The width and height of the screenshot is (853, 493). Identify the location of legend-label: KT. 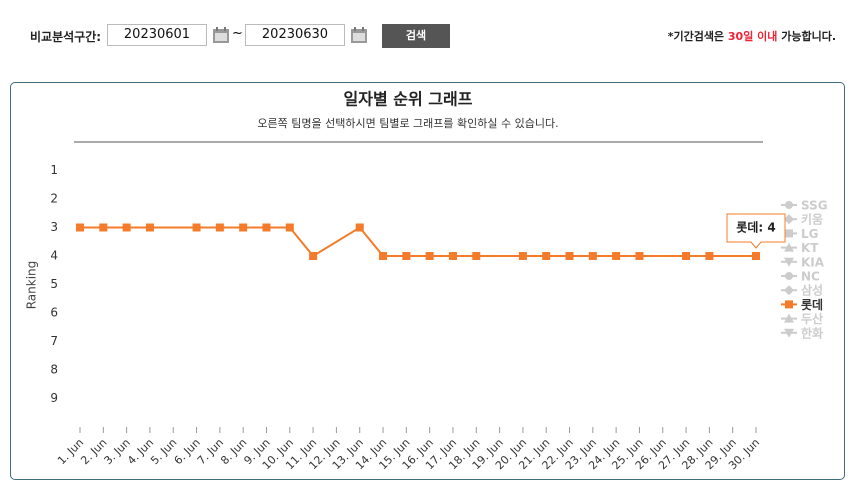
(810, 248).